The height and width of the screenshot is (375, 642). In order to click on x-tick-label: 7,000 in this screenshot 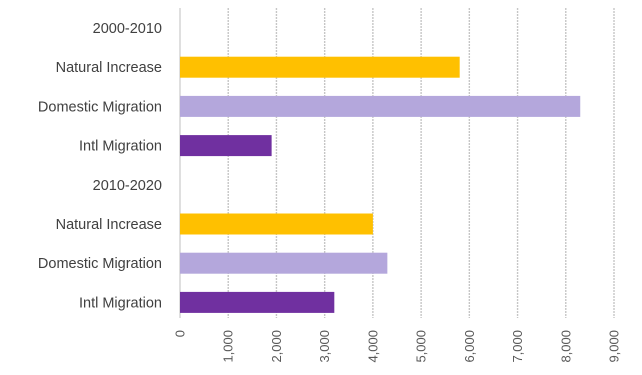, I will do `click(517, 346)`.